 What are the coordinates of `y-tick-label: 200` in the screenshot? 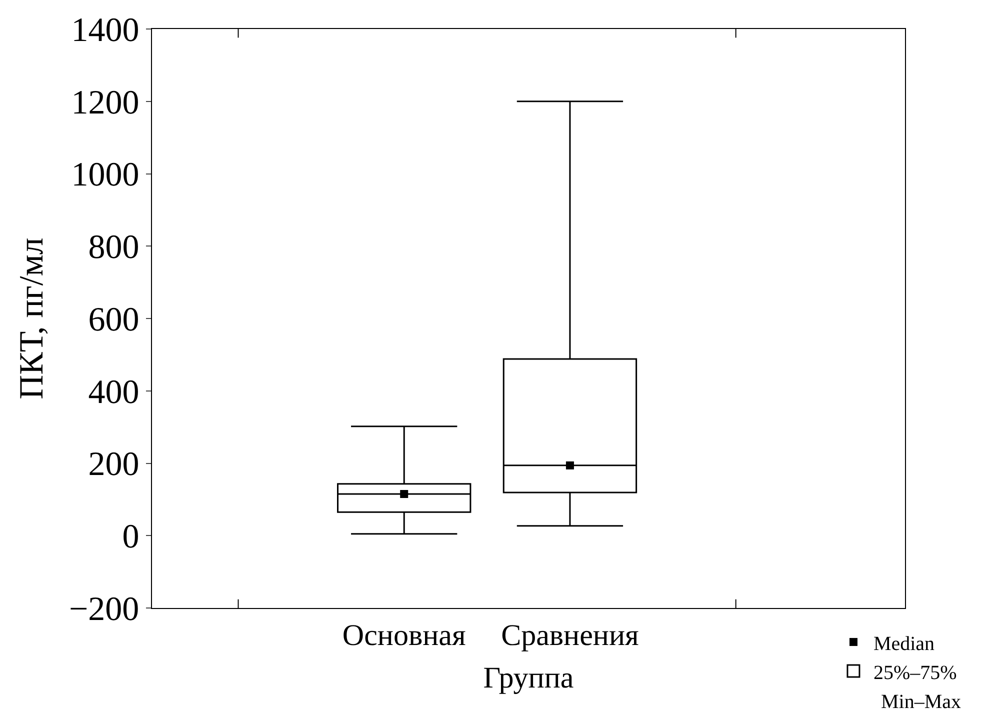 It's located at (114, 465).